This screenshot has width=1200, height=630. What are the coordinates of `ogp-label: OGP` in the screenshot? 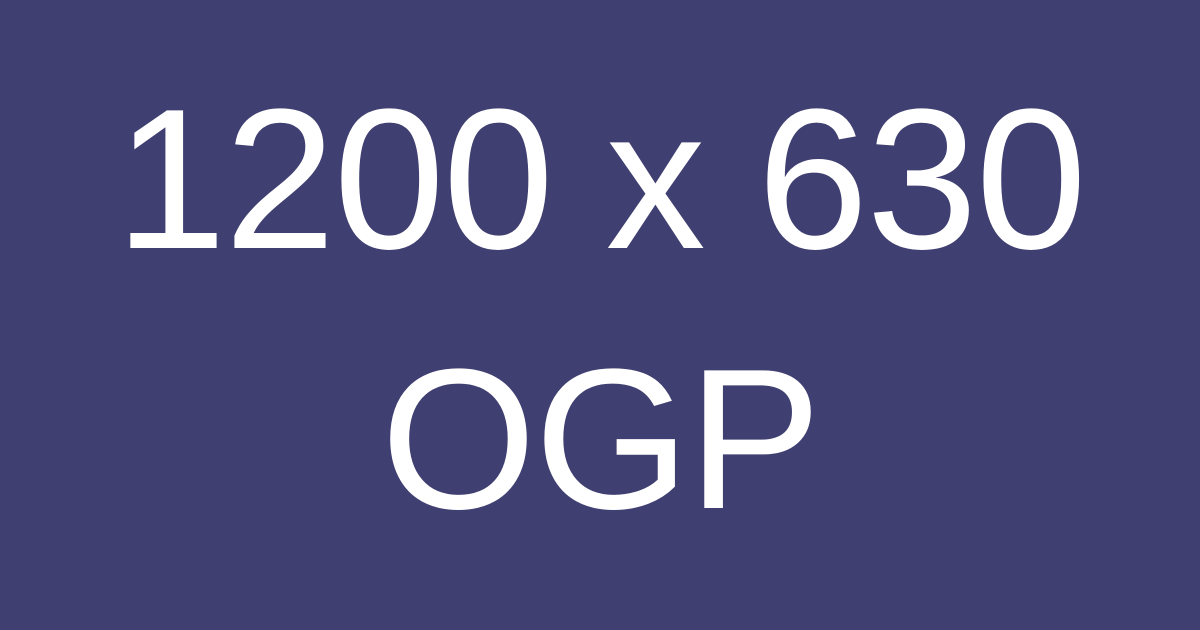 It's located at (601, 439).